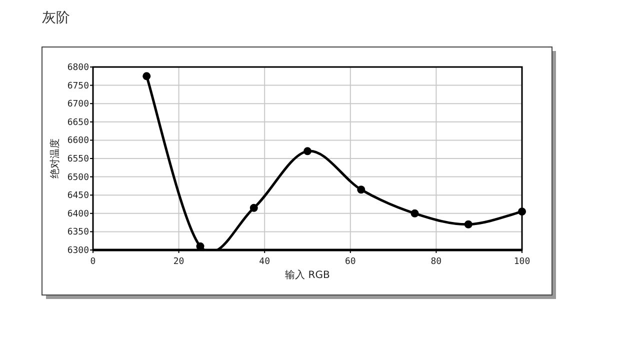 The width and height of the screenshot is (640, 349). What do you see at coordinates (78, 141) in the screenshot?
I see `y-tick-label: 6600` at bounding box center [78, 141].